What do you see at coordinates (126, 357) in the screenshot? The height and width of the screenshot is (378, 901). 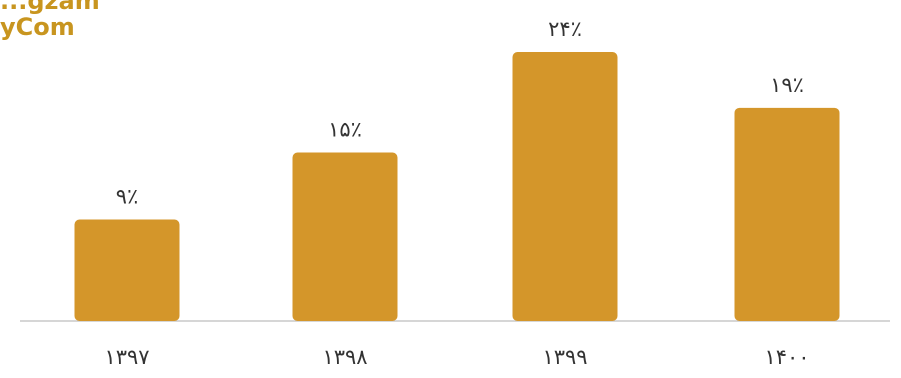 I see `x-tick-label-1: ۱۳۹۷` at bounding box center [126, 357].